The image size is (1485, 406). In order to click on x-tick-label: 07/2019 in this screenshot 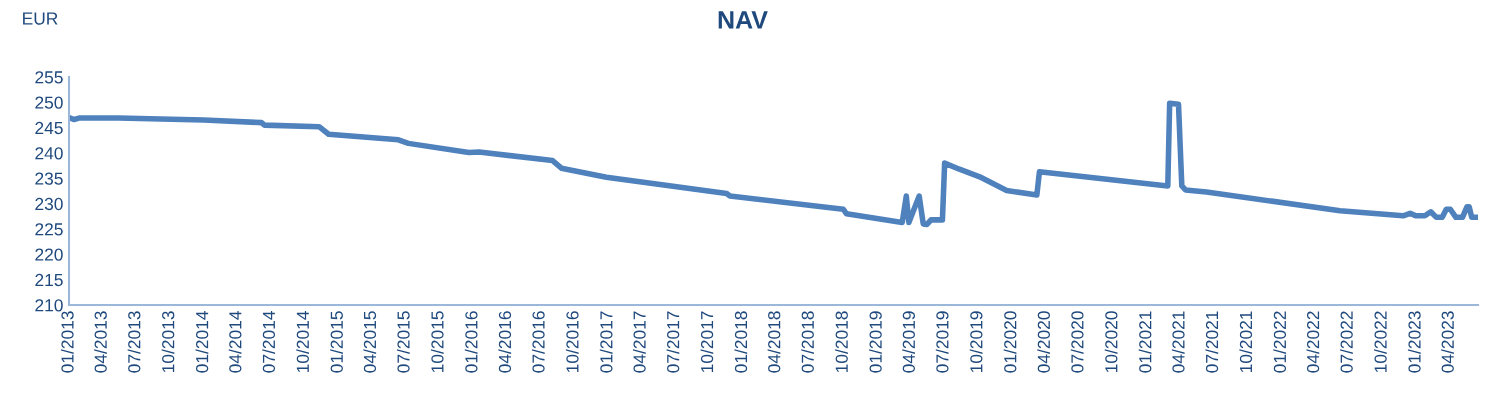, I will do `click(942, 342)`.